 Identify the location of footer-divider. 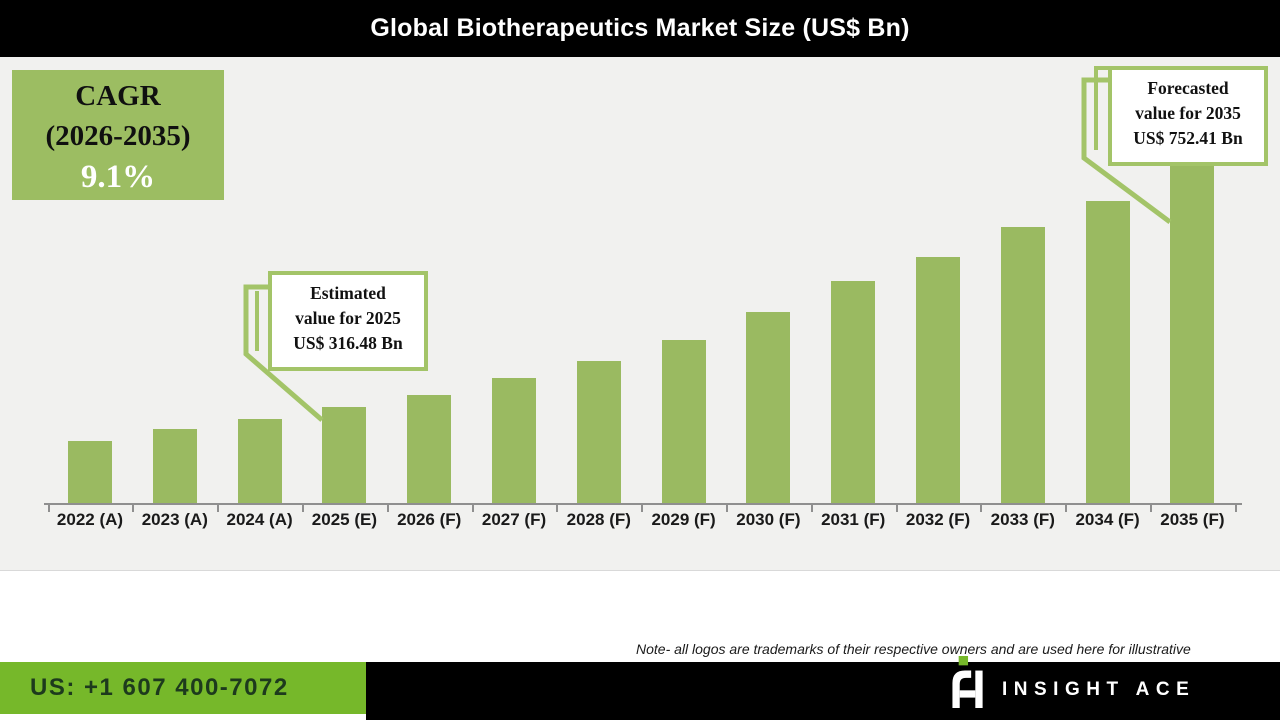
(183, 717).